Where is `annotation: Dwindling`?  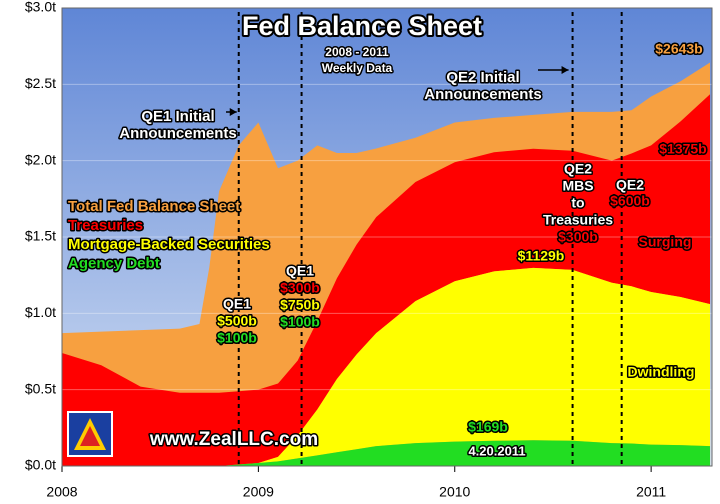 annotation: Dwindling is located at coordinates (661, 372).